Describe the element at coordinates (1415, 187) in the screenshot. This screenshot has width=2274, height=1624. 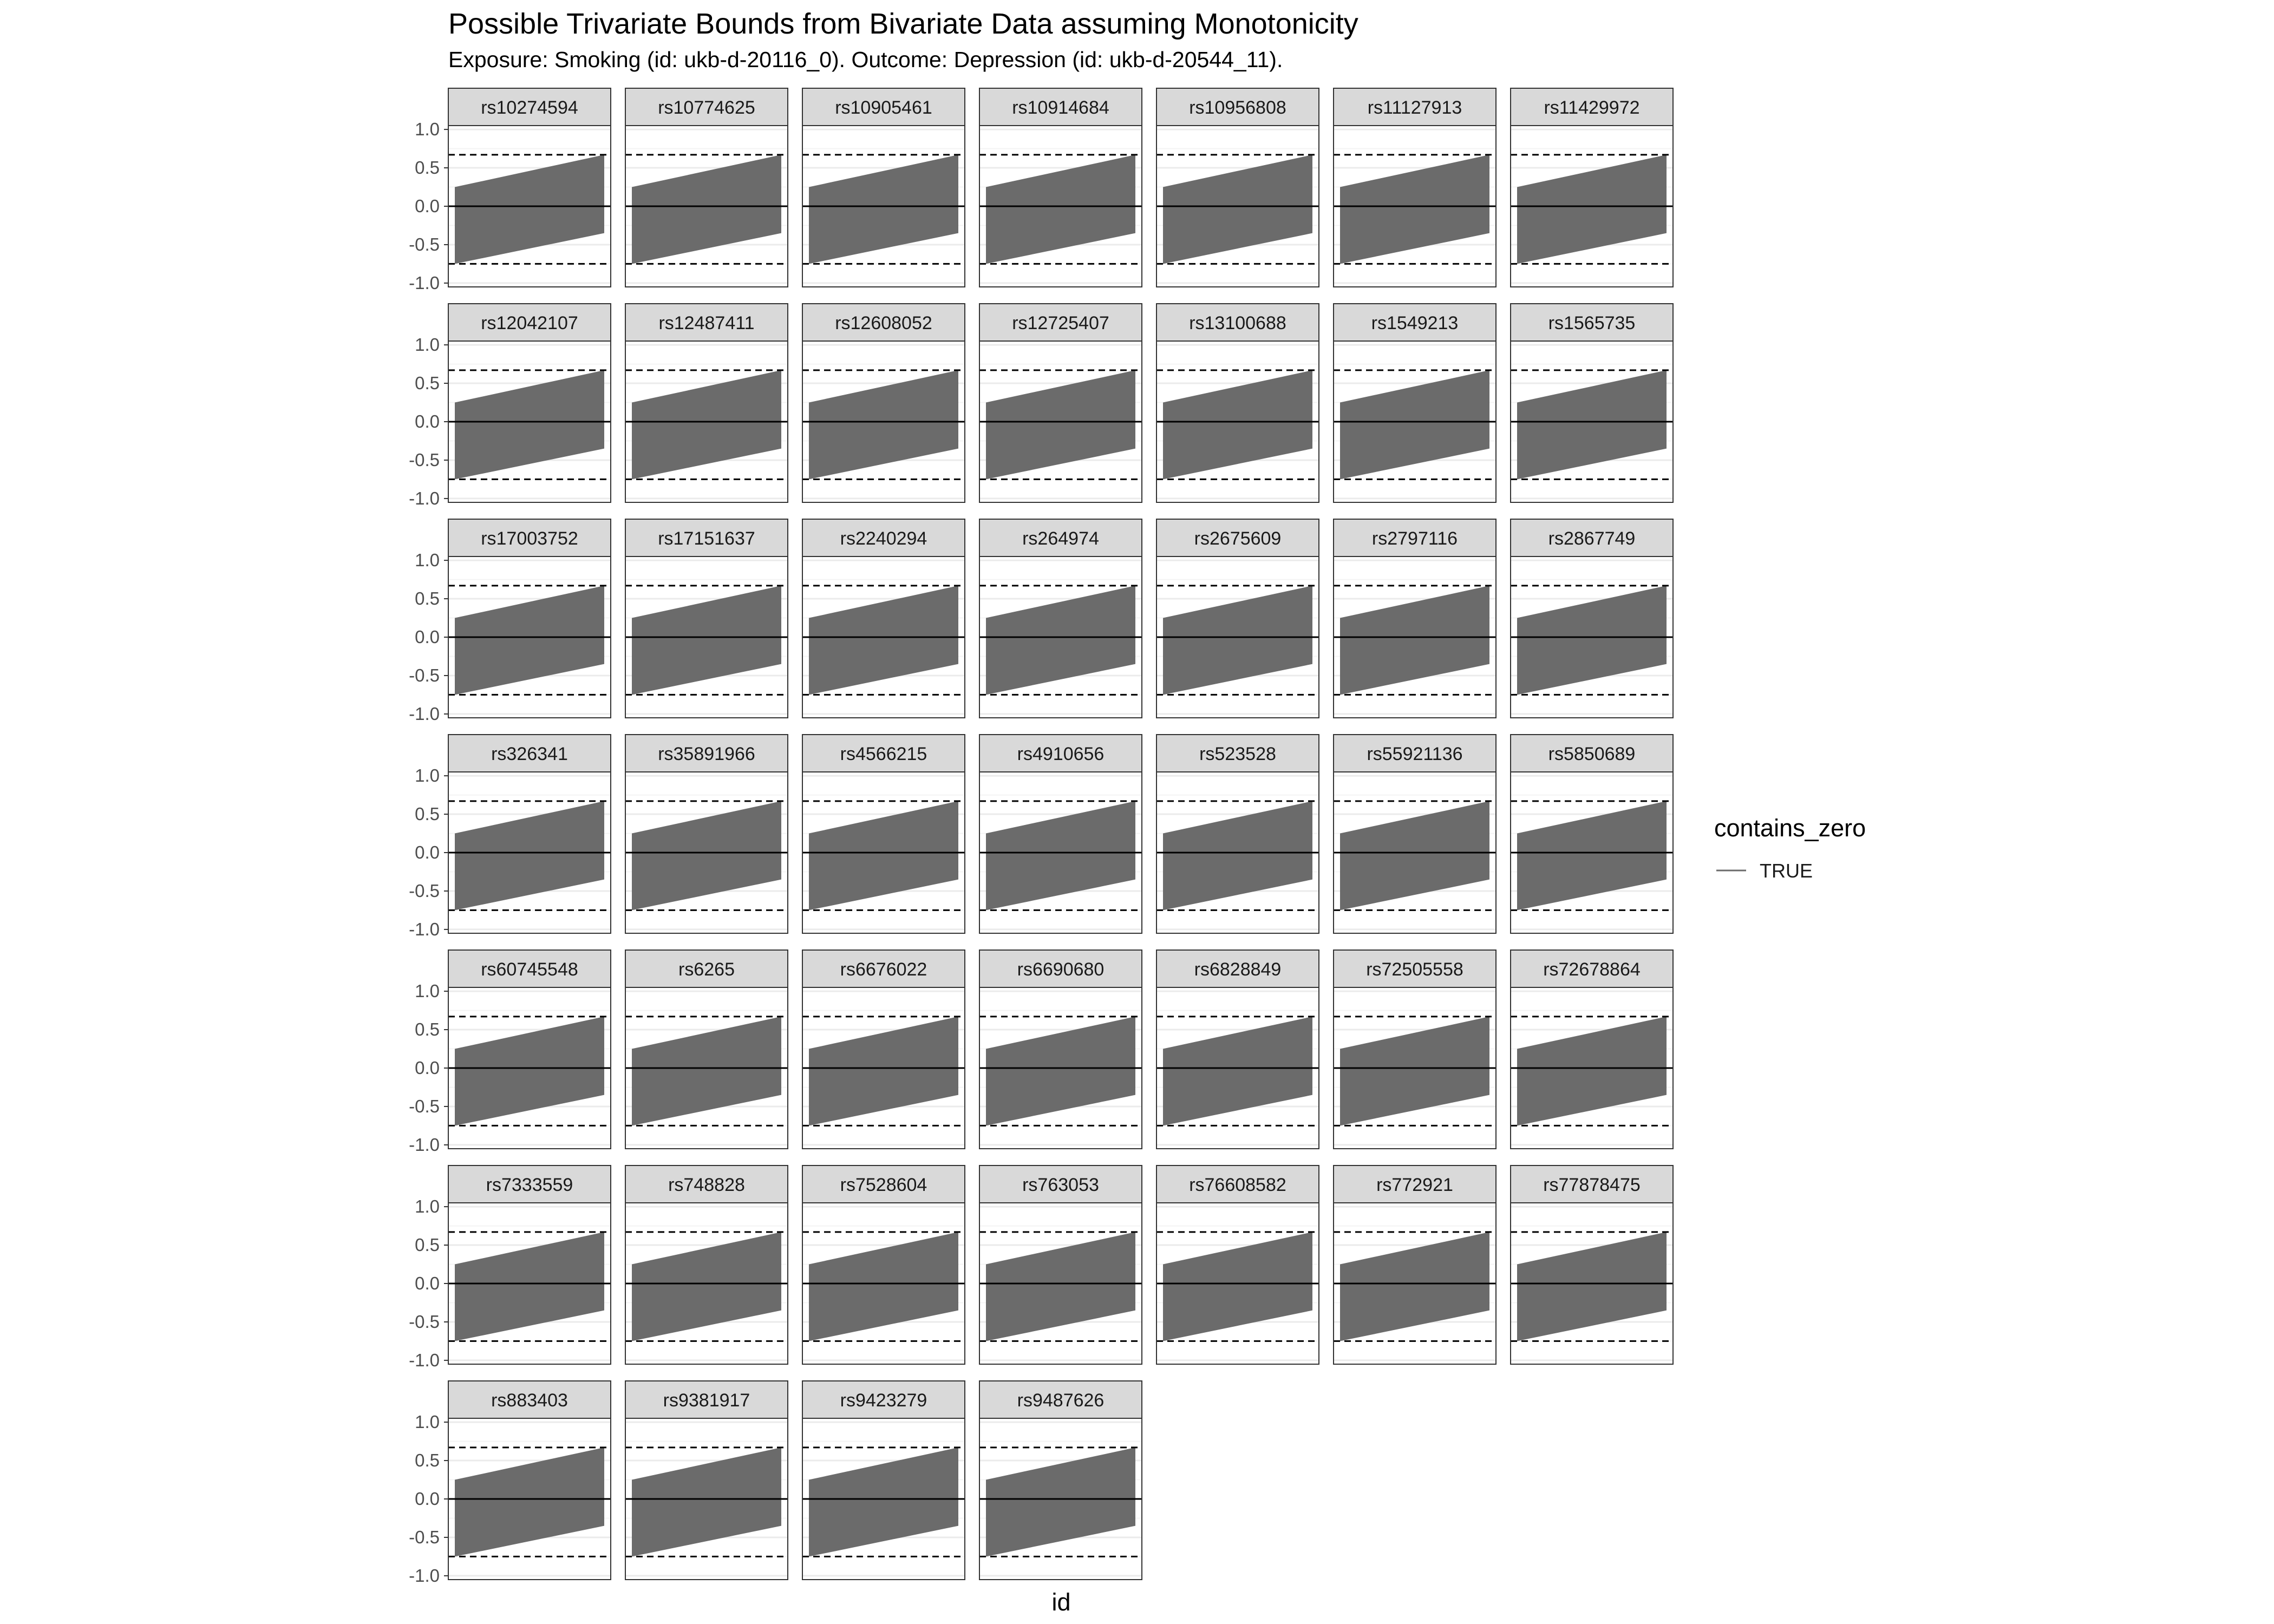
I see `facet-panel: rs11127913` at that location.